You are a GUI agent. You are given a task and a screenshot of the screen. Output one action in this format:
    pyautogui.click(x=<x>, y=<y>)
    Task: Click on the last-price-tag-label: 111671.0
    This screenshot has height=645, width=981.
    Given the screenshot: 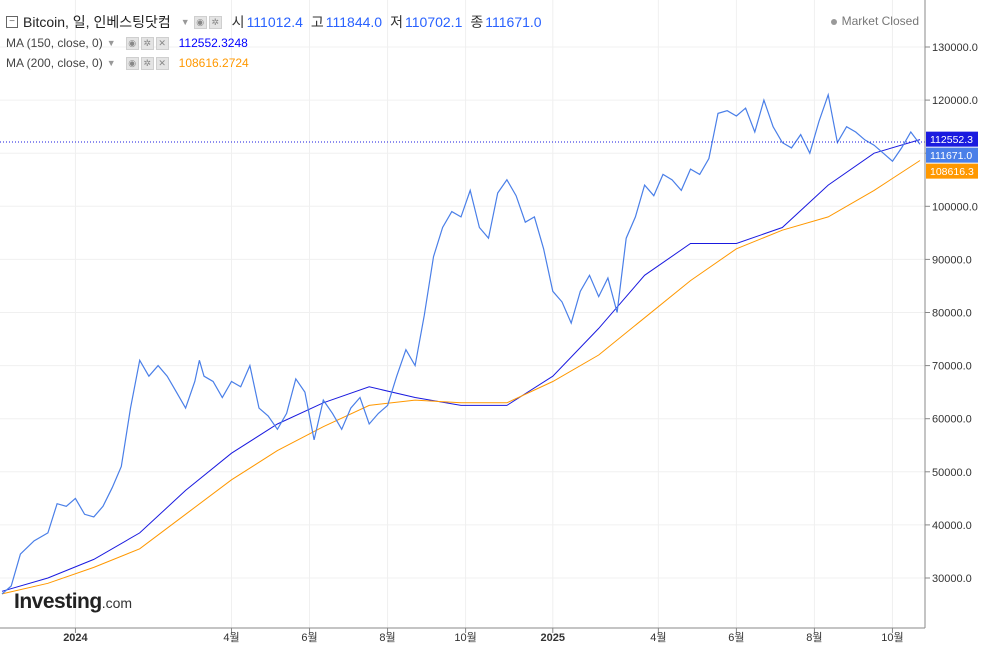 What is the action you would take?
    pyautogui.click(x=951, y=156)
    